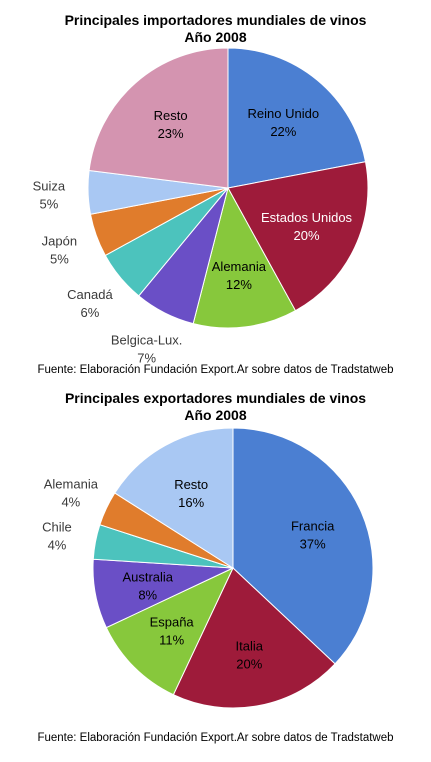  I want to click on pie-slice-reino-unido, so click(297, 118).